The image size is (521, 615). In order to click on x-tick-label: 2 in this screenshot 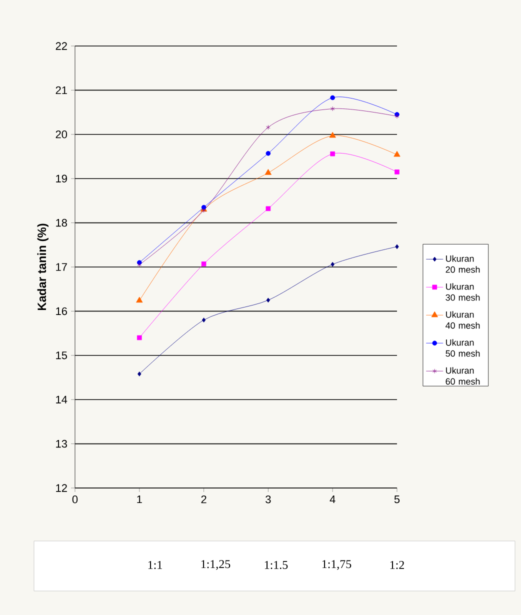, I will do `click(203, 500)`.